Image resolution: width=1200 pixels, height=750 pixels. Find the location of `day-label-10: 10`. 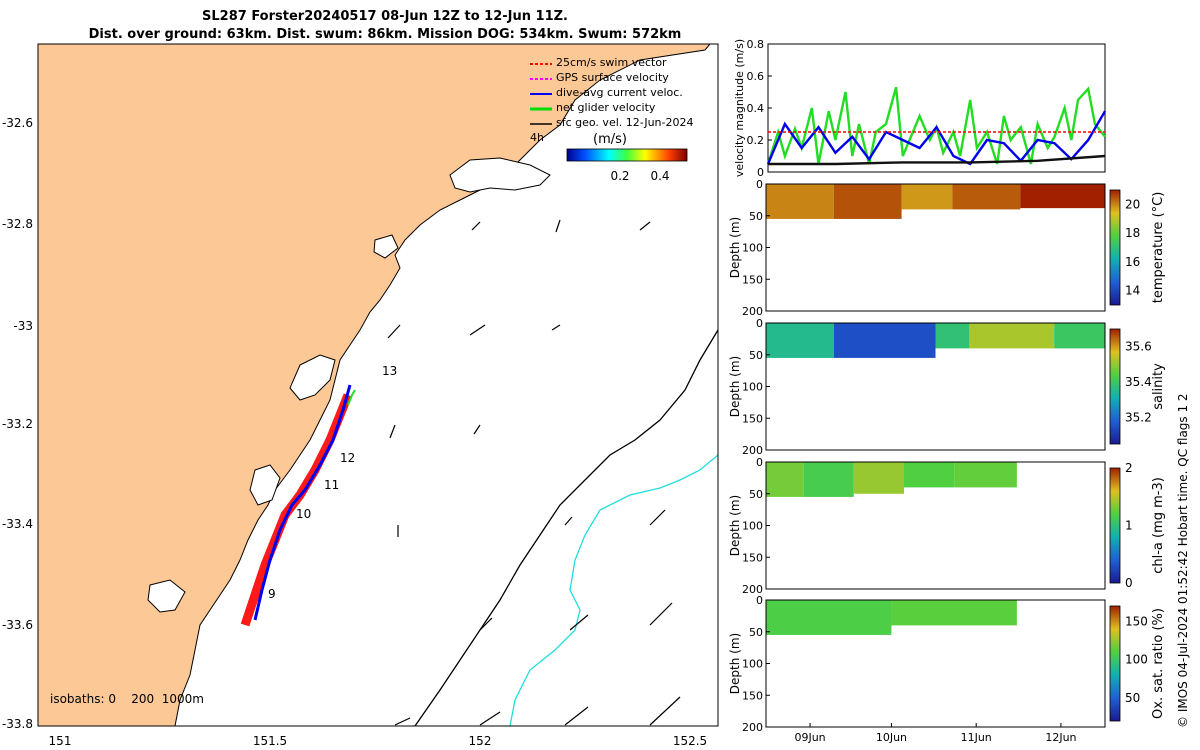

day-label-10: 10 is located at coordinates (303, 514).